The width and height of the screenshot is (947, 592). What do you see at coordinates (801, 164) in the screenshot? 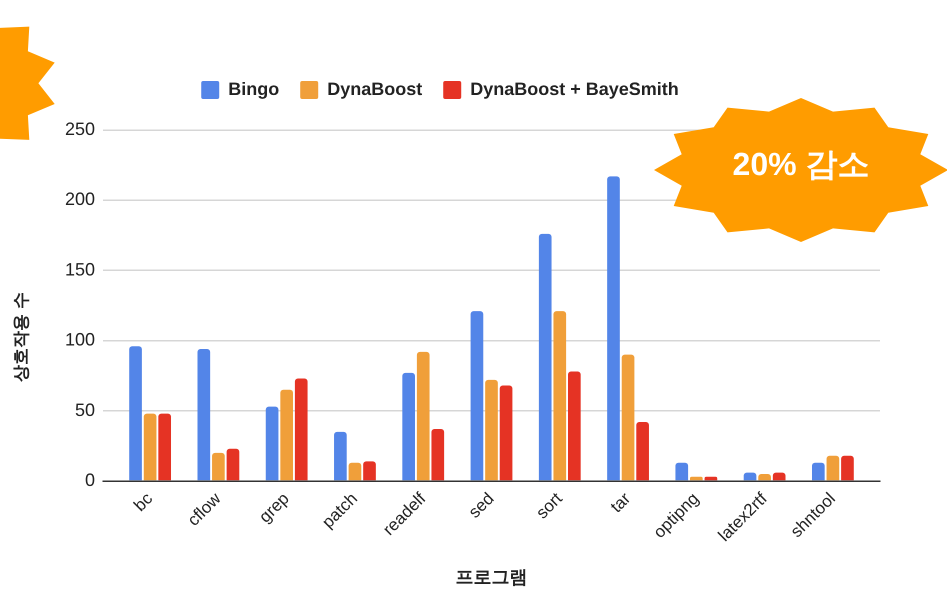
I see `annotation: 20% 감소` at bounding box center [801, 164].